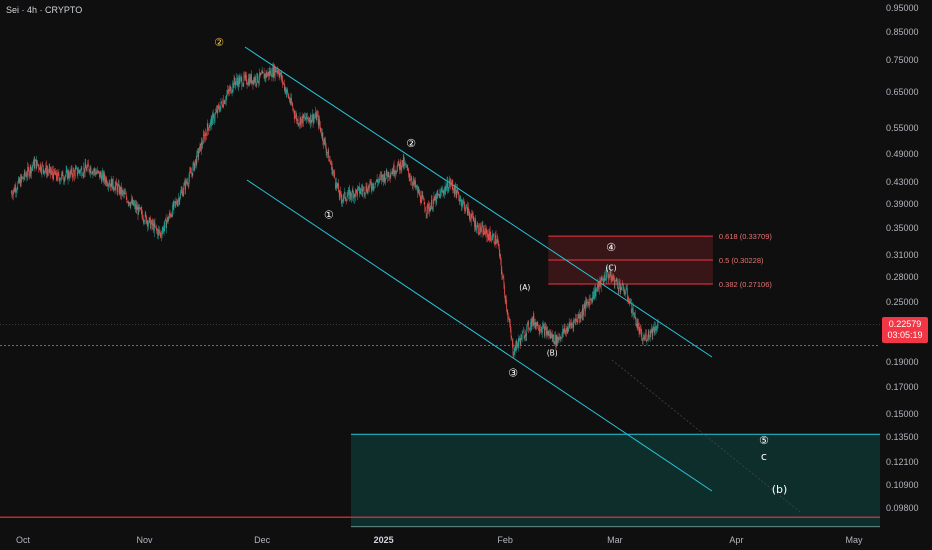 The height and width of the screenshot is (550, 932). Describe the element at coordinates (440, 540) in the screenshot. I see `time-axis: Oct Nov Dec 2025 Feb Mar Apr May` at that location.